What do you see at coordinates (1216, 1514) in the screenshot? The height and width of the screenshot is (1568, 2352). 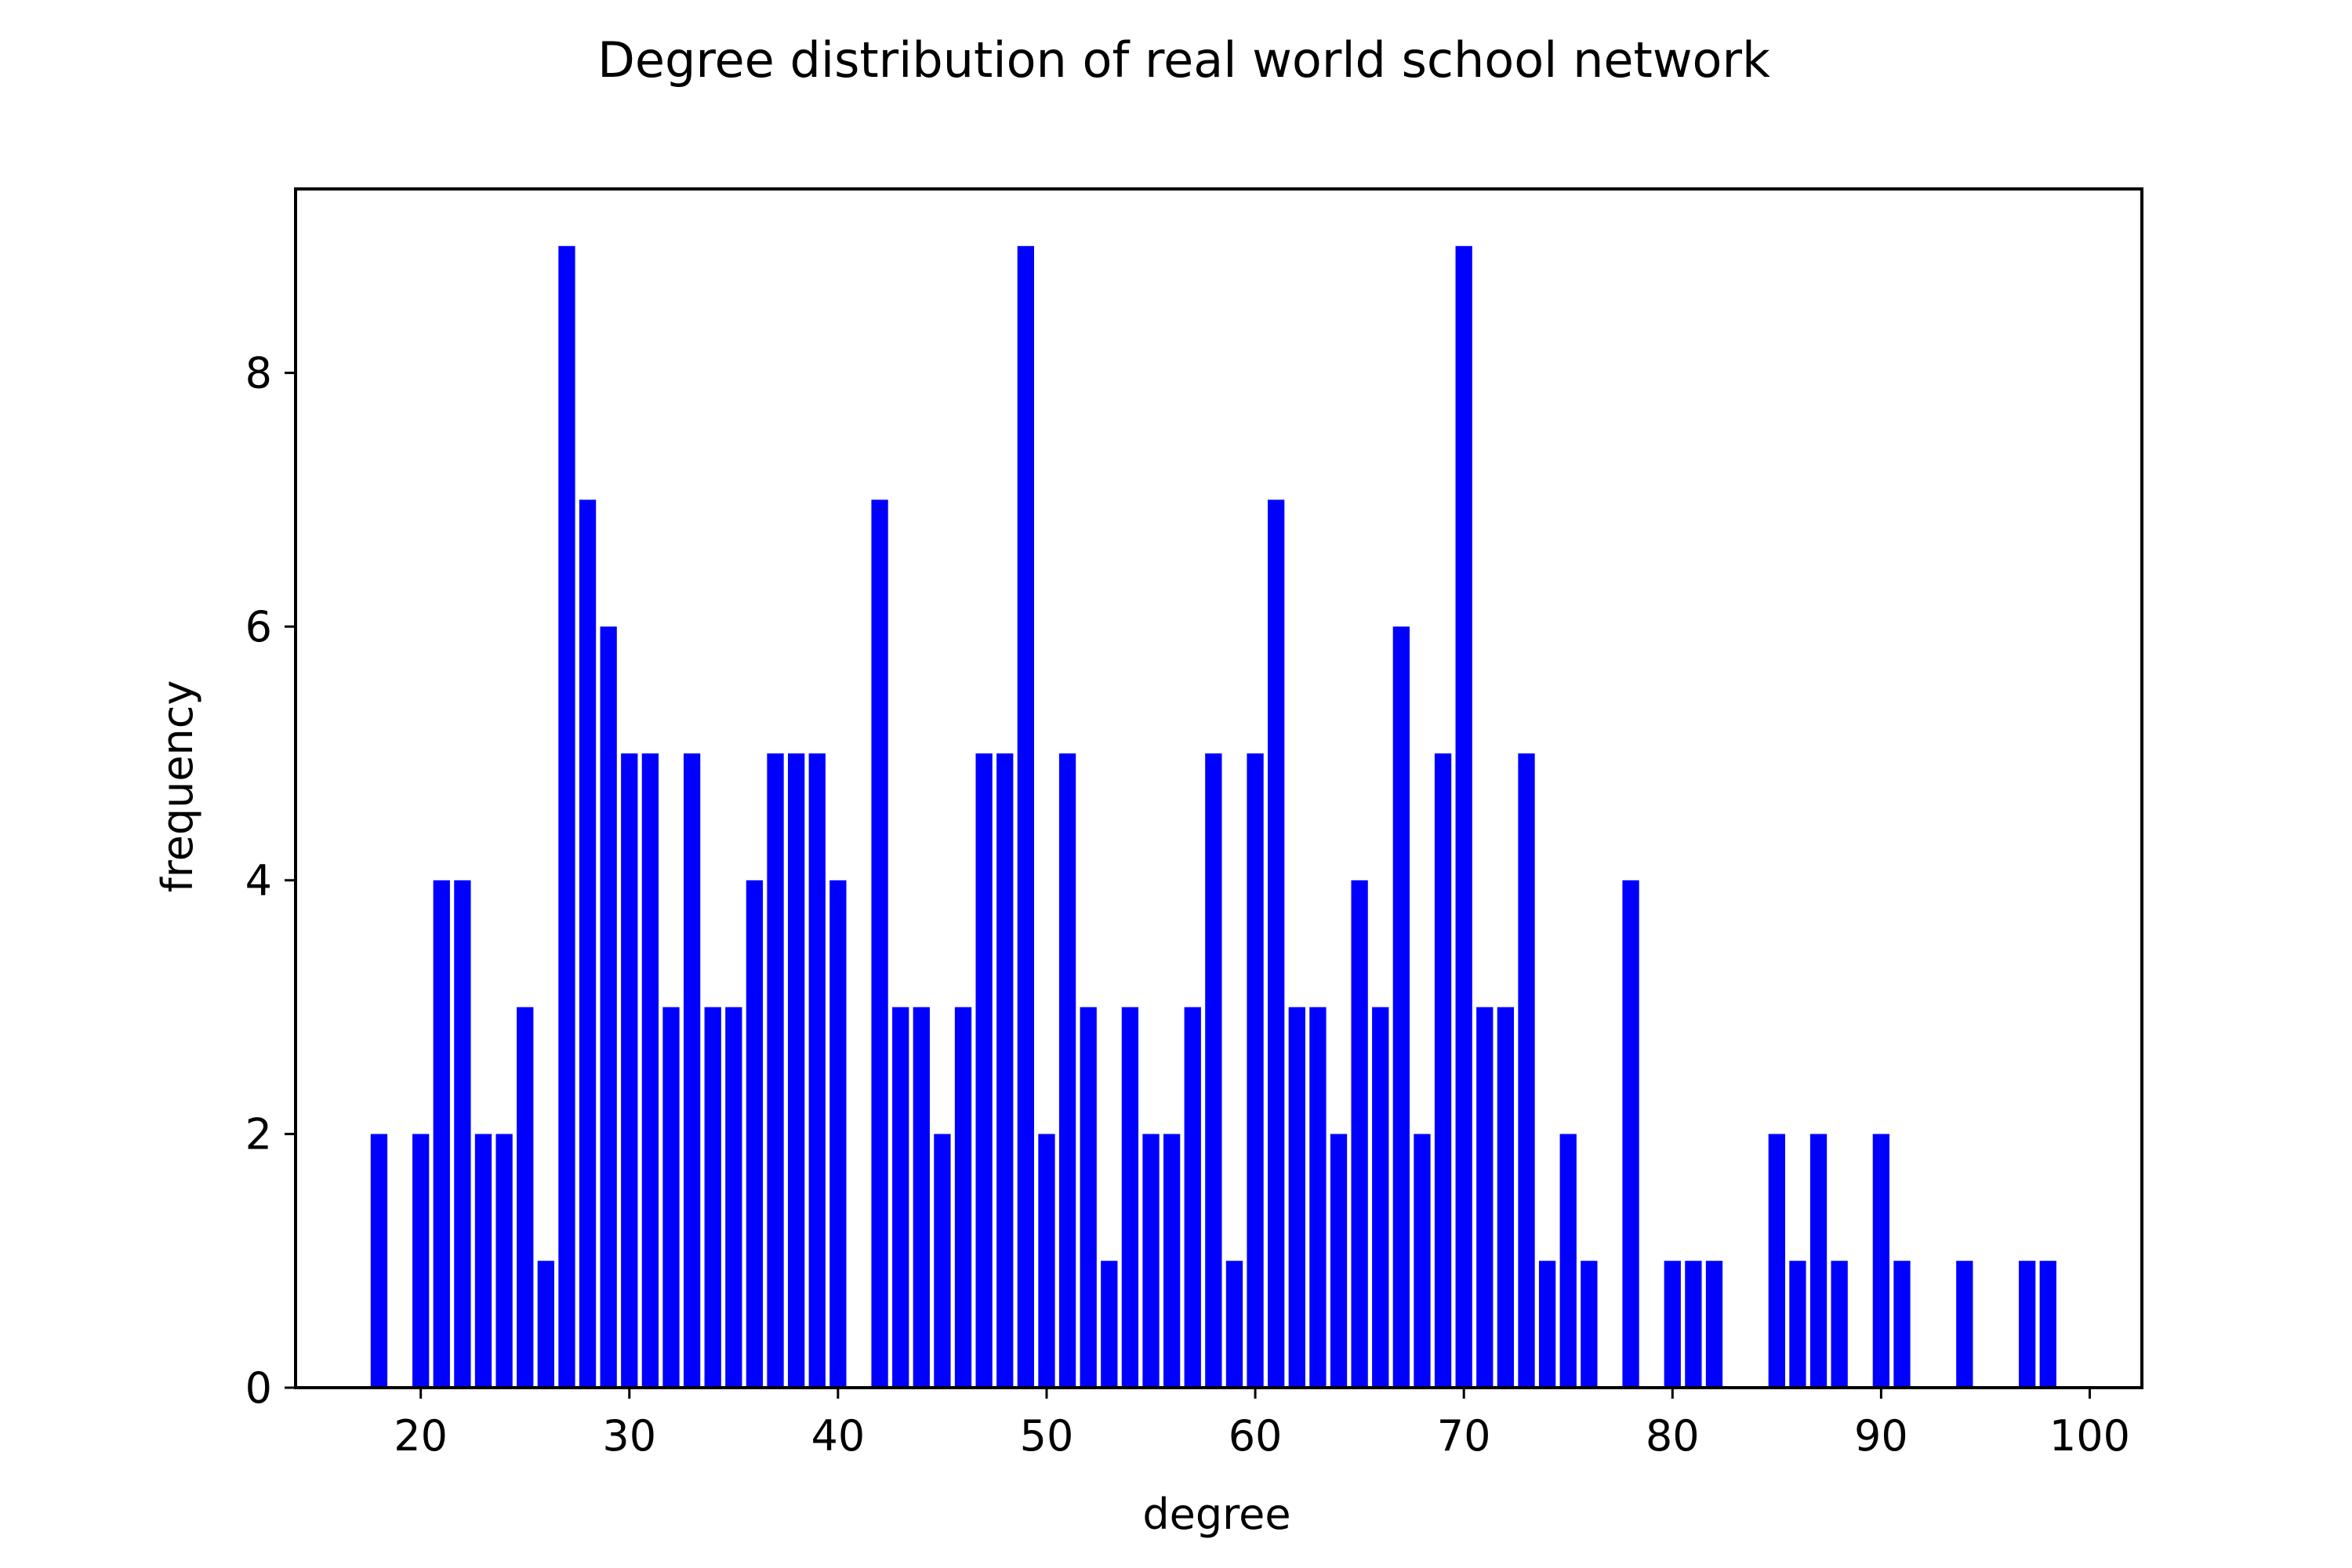 I see `x-axis-label: degree` at bounding box center [1216, 1514].